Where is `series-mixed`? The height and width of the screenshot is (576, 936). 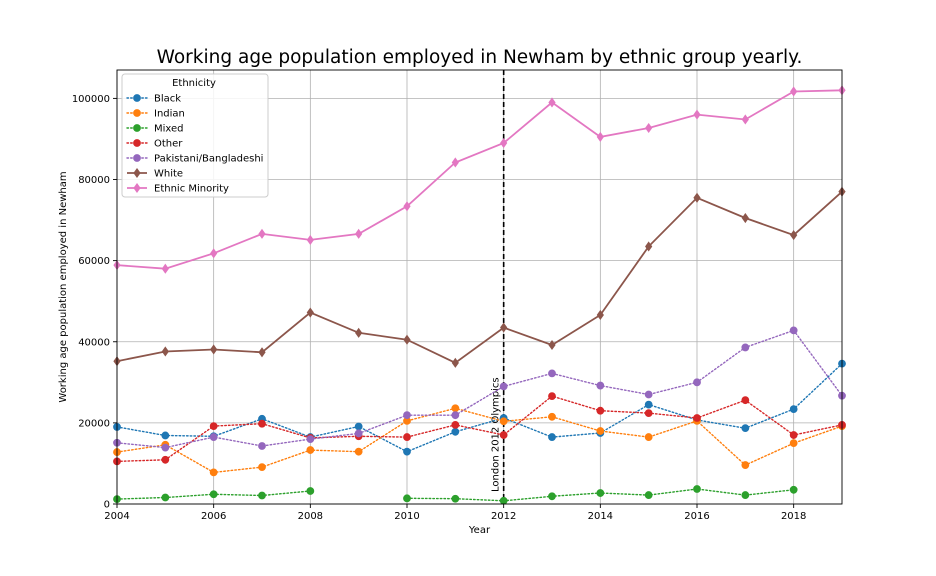
series-mixed is located at coordinates (455, 495).